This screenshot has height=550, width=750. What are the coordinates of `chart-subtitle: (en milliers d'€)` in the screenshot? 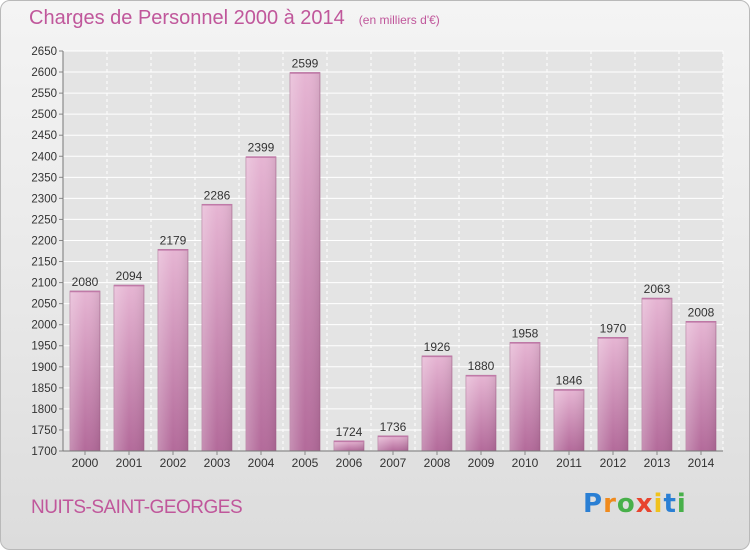 It's located at (399, 20).